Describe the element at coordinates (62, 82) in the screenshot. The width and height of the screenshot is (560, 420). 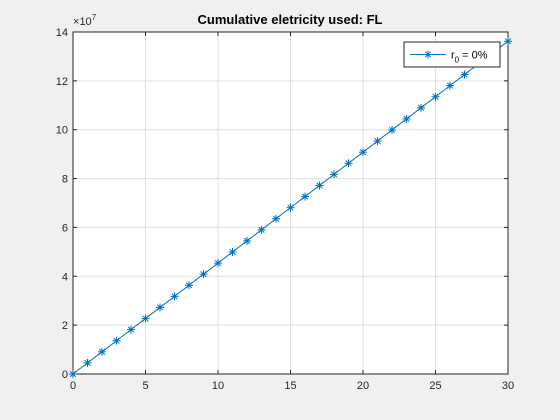
I see `y-tick-label: 12` at that location.